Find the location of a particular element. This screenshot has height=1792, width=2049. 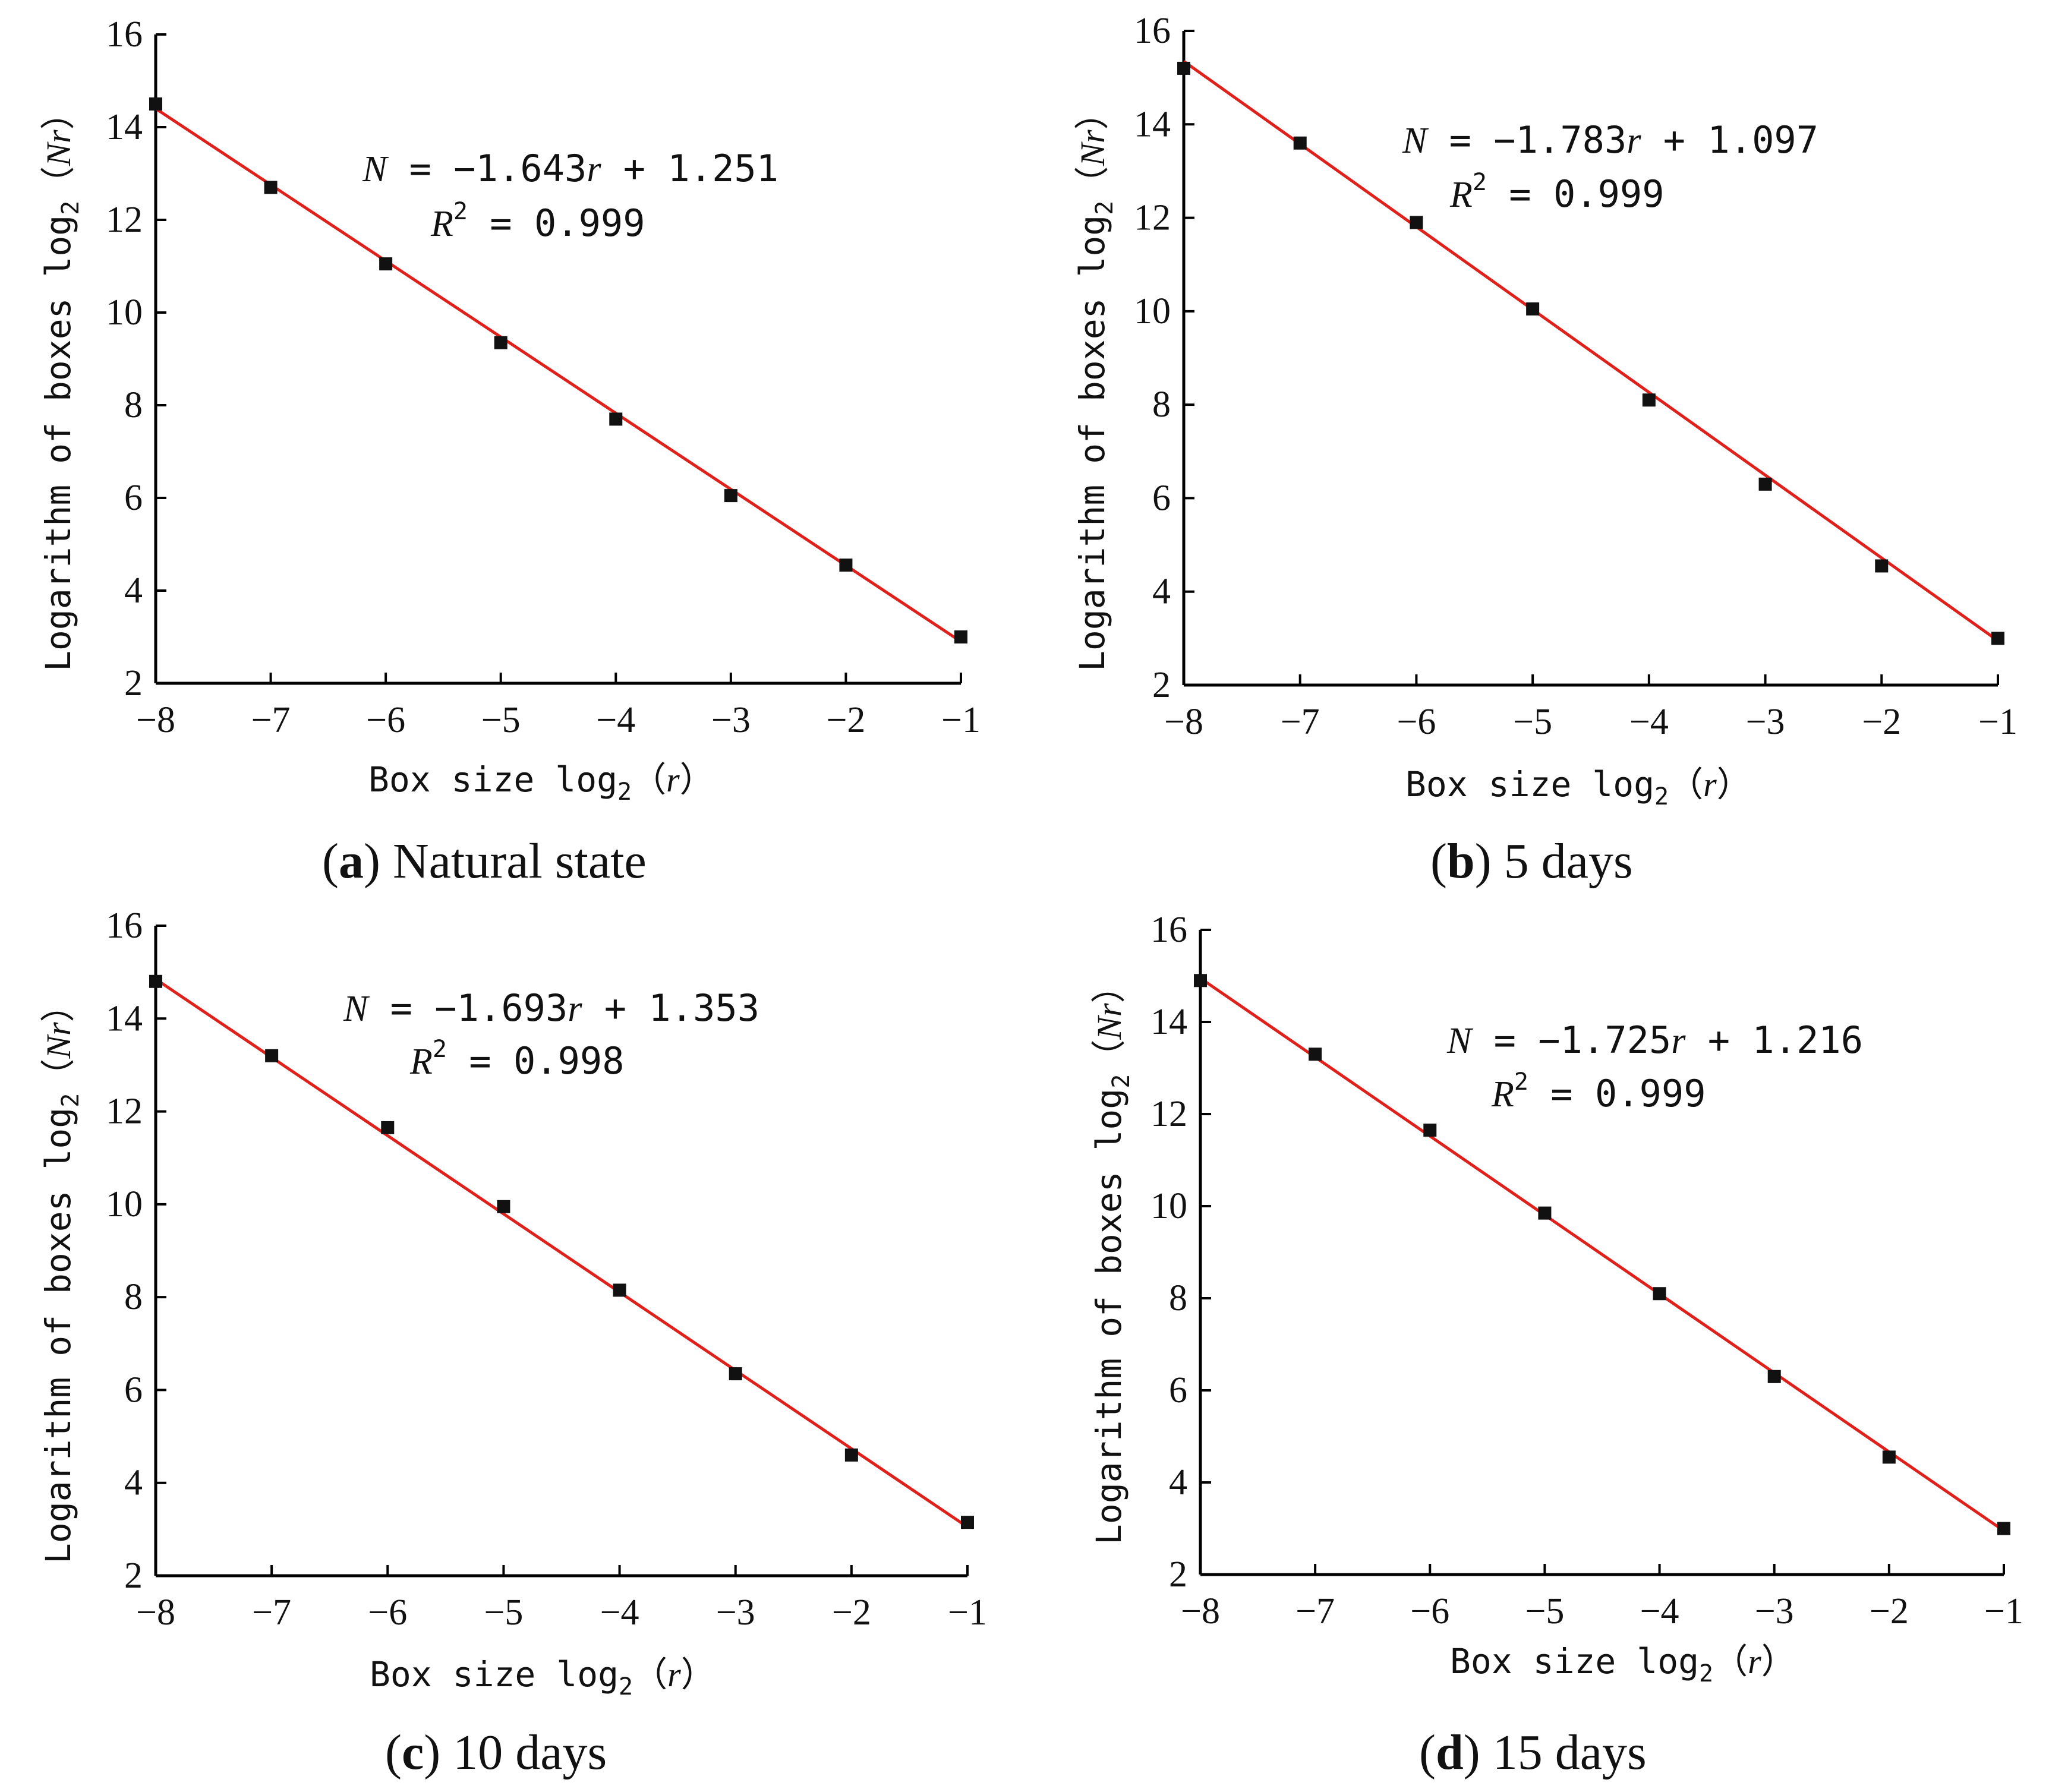

r-squared-c: R2 = 0.998 is located at coordinates (517, 1059).